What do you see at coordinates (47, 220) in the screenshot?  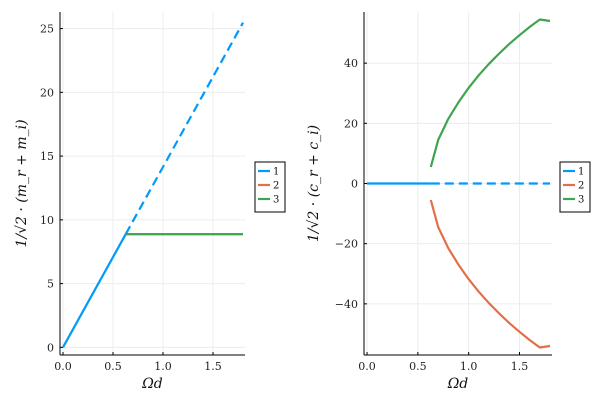 I see `y-tick-label: 10` at bounding box center [47, 220].